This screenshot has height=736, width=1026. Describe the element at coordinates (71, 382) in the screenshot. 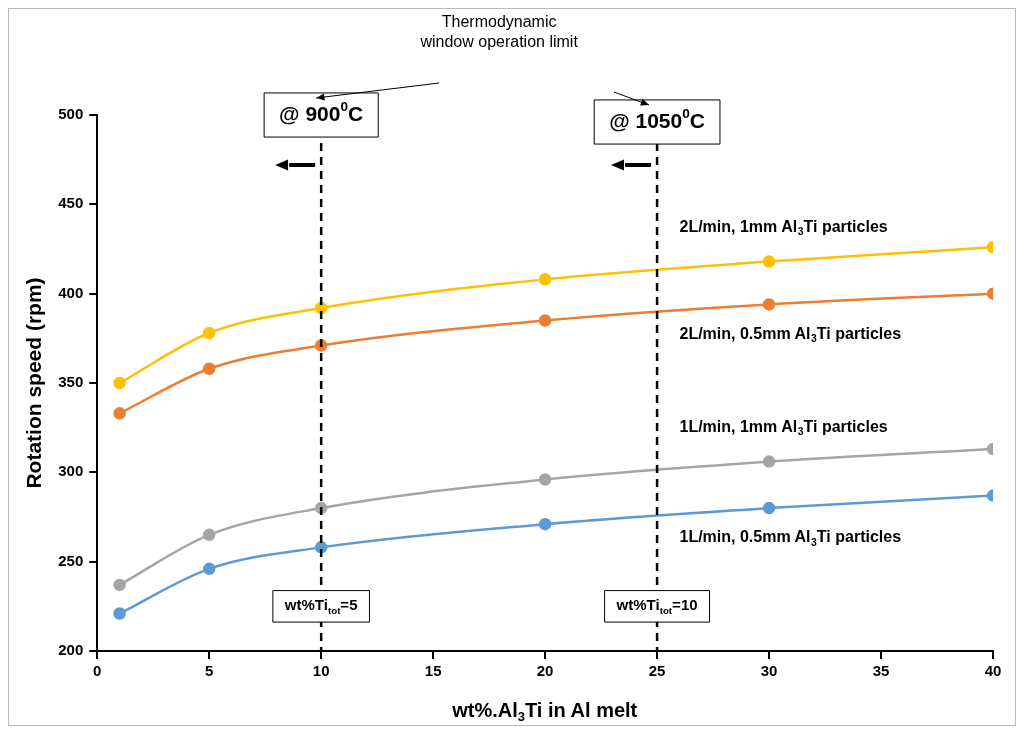

I see `y-tick-label: 350` at that location.